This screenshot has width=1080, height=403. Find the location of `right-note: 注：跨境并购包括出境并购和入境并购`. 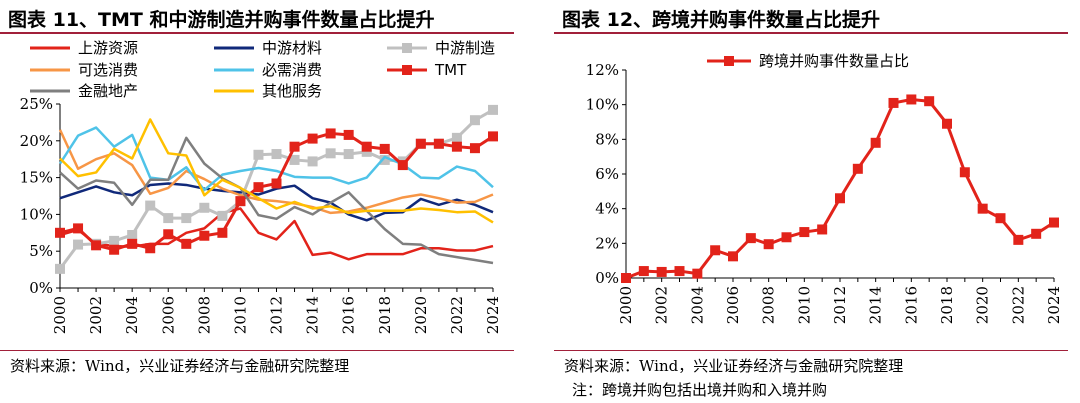

right-note: 注：跨境并购包括出境并购和入境并购 is located at coordinates (700, 390).